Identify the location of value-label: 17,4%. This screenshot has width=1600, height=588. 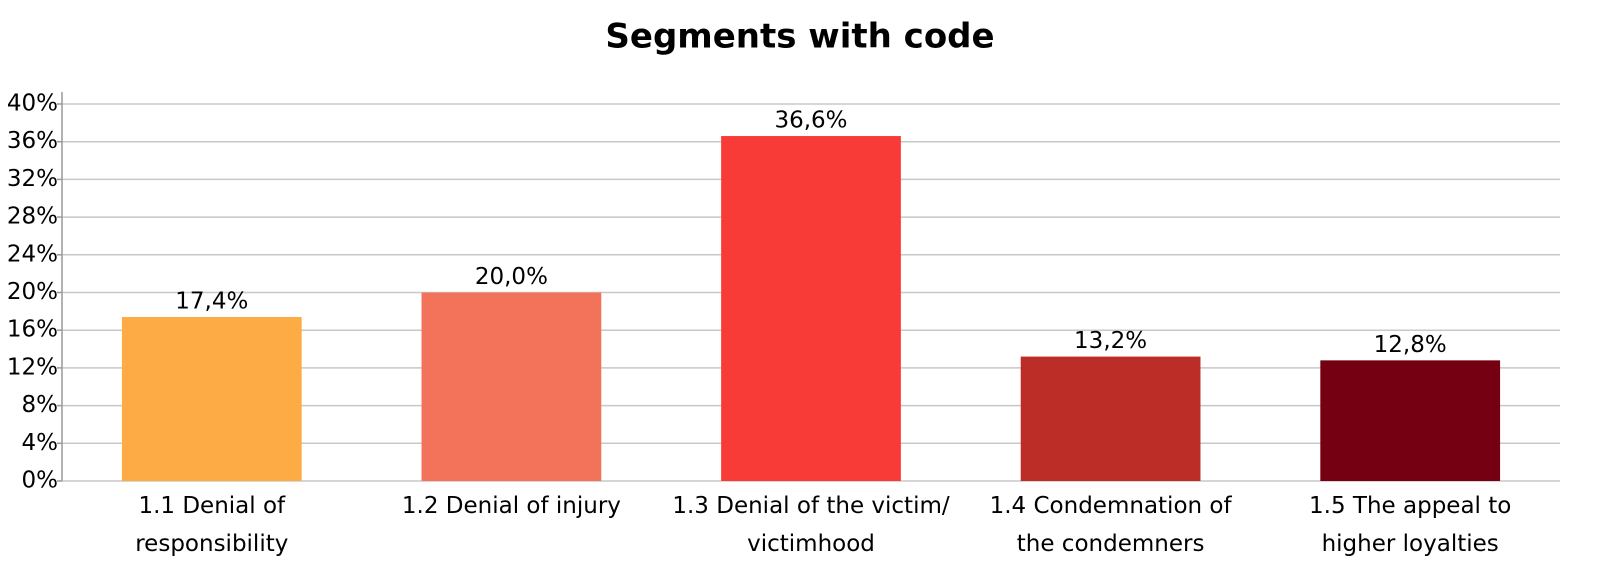
(211, 302).